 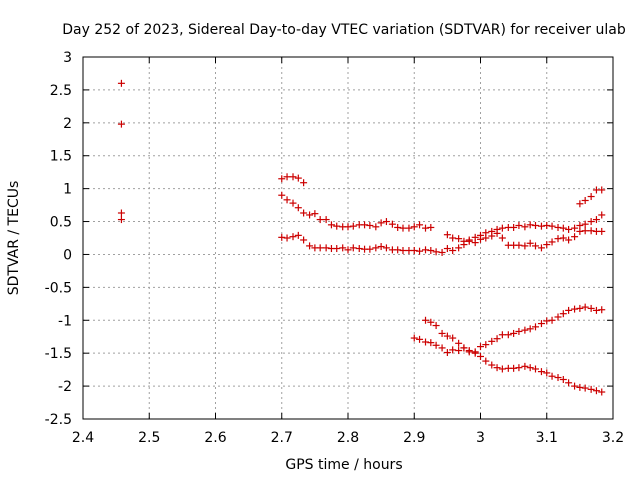 What do you see at coordinates (348, 438) in the screenshot?
I see `x-tick-label: 2.8` at bounding box center [348, 438].